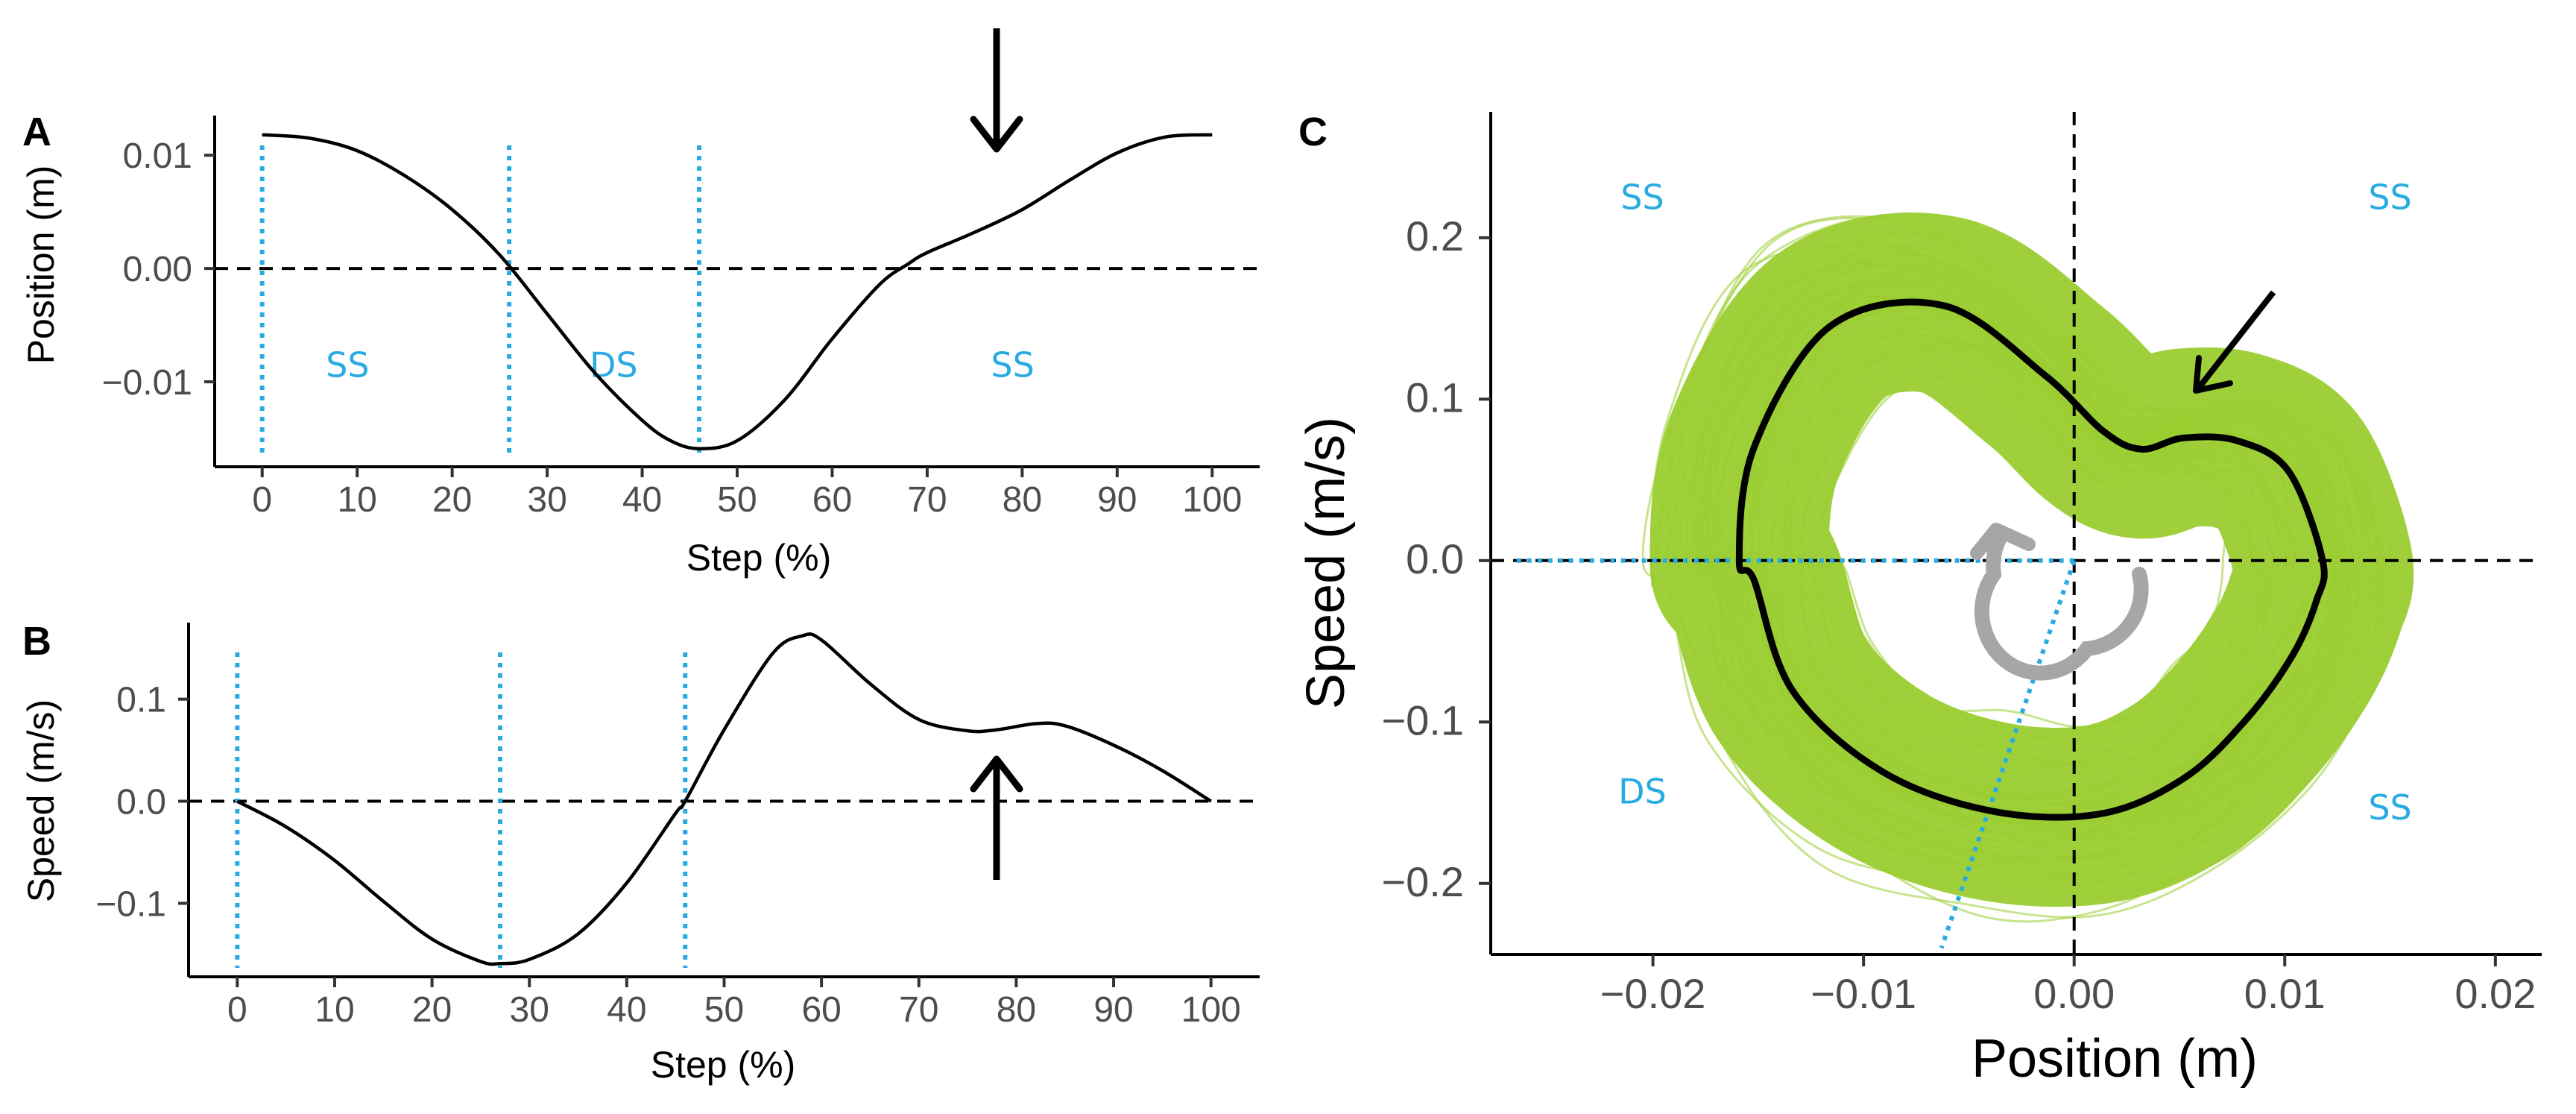 Image resolution: width=2576 pixels, height=1114 pixels. I want to click on panel-c-quadrant-label-ss-top-left: SS, so click(1642, 197).